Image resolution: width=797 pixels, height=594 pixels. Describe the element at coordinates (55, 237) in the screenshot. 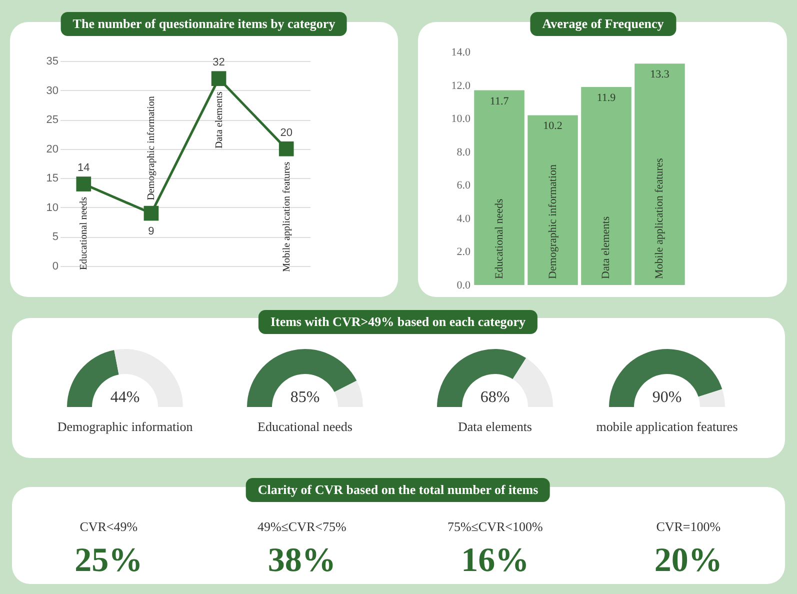

I see `y-tick-label: 5` at that location.